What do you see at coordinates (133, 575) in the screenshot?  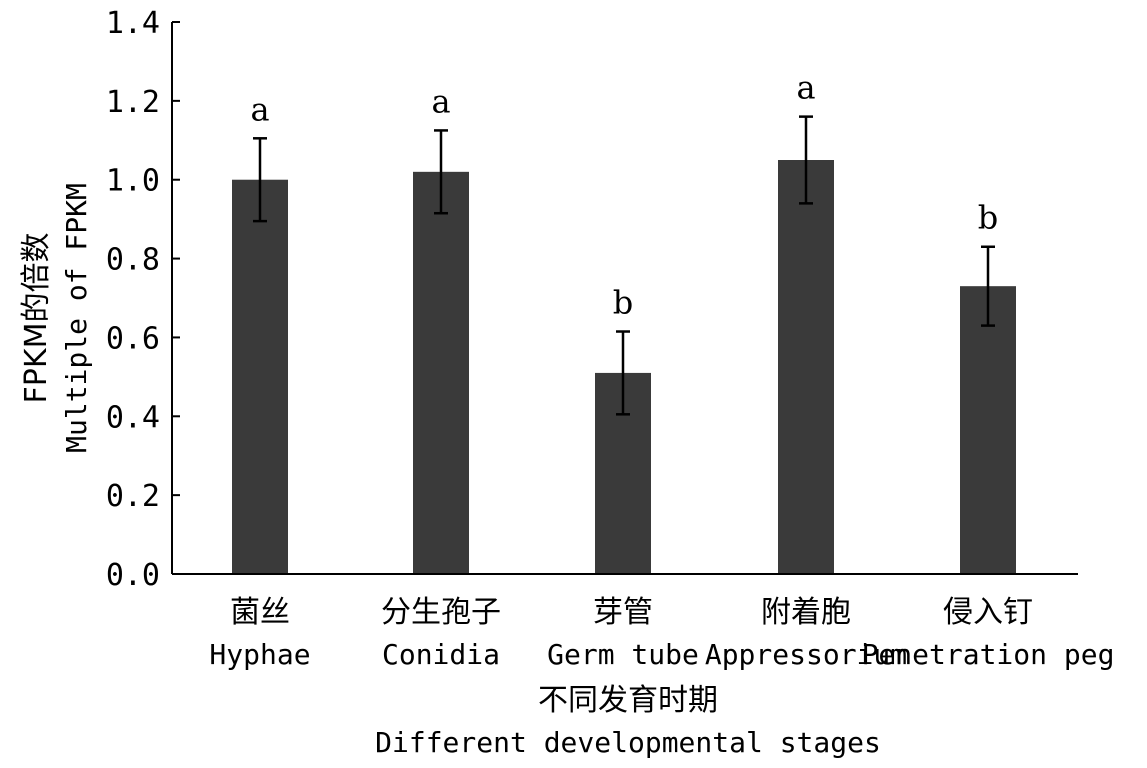 I see `y-tick-label: 0.0` at bounding box center [133, 575].